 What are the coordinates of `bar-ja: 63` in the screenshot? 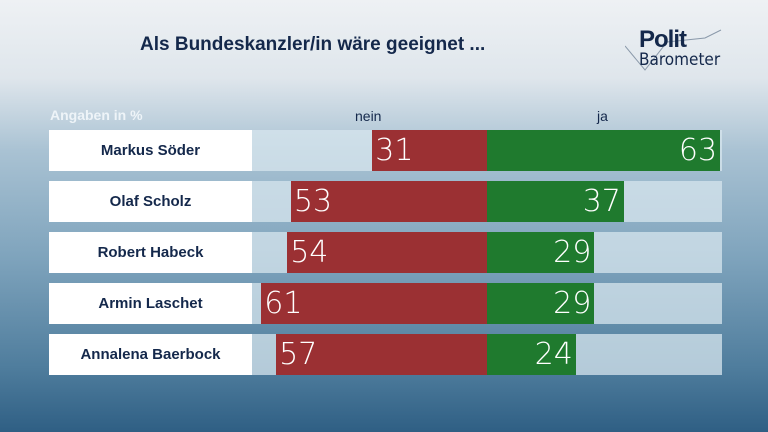 It's located at (604, 150).